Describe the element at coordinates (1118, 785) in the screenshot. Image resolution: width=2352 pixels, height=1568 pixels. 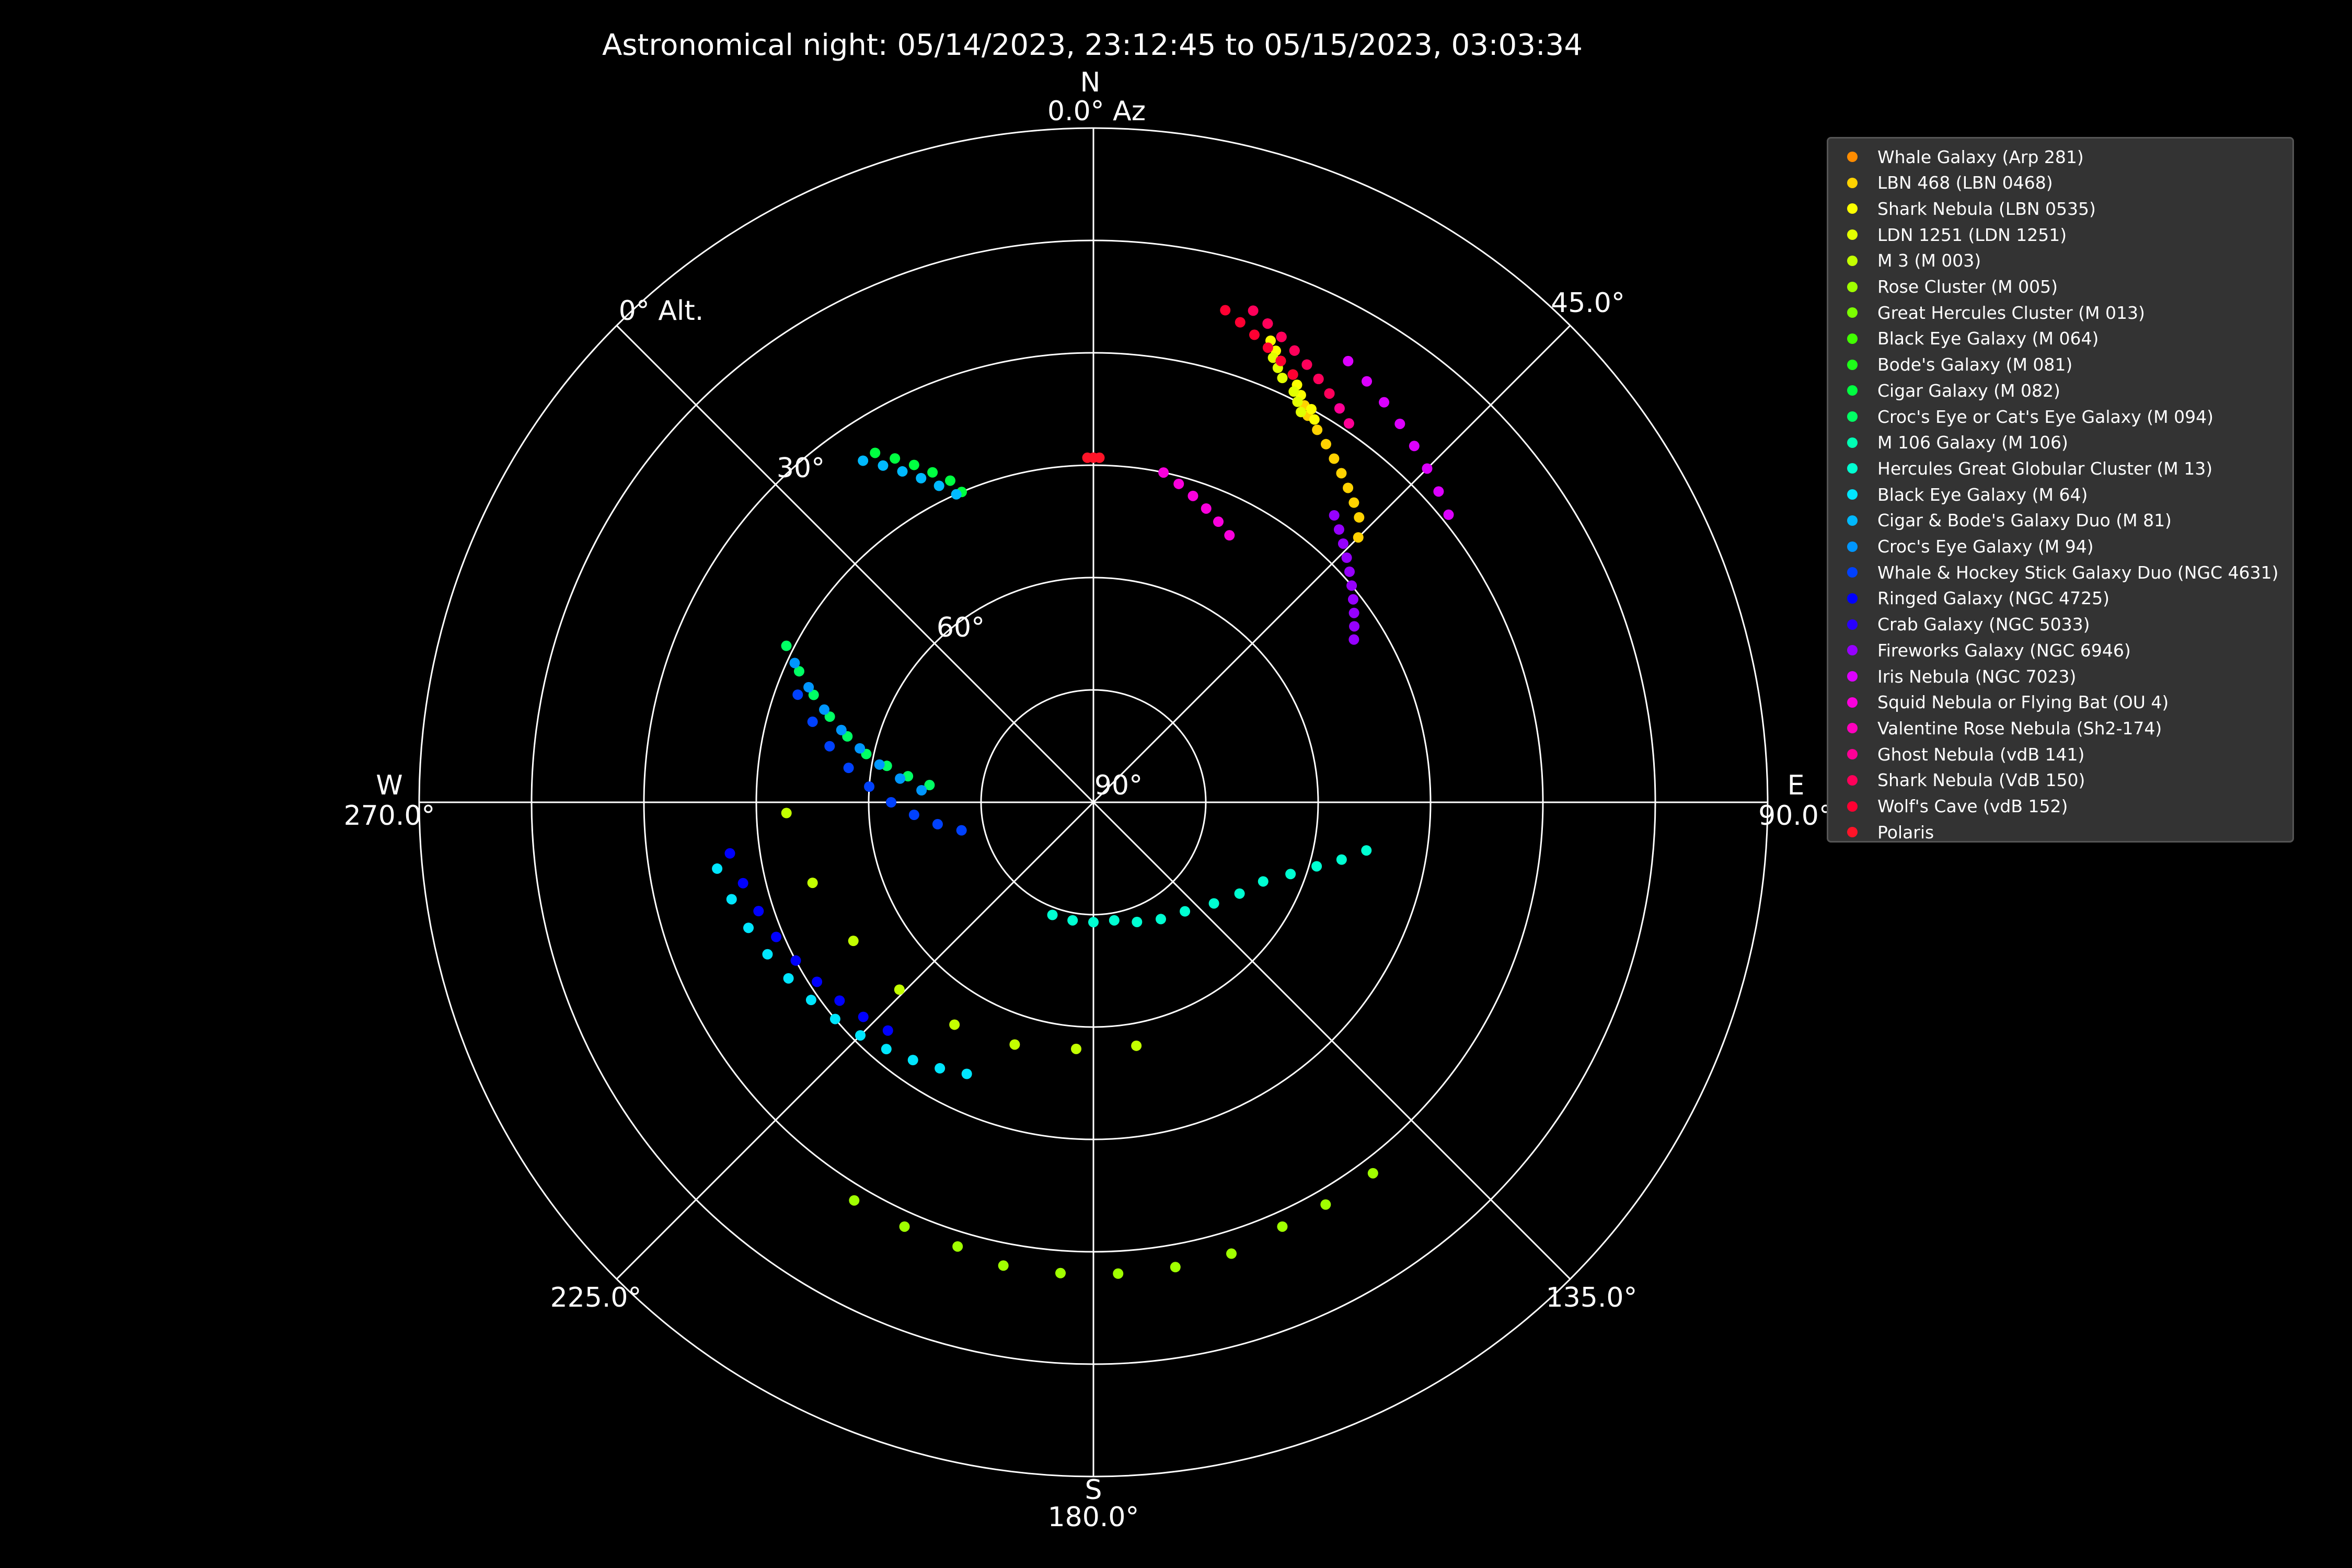
I see `altitude-tick-label: 90°` at that location.